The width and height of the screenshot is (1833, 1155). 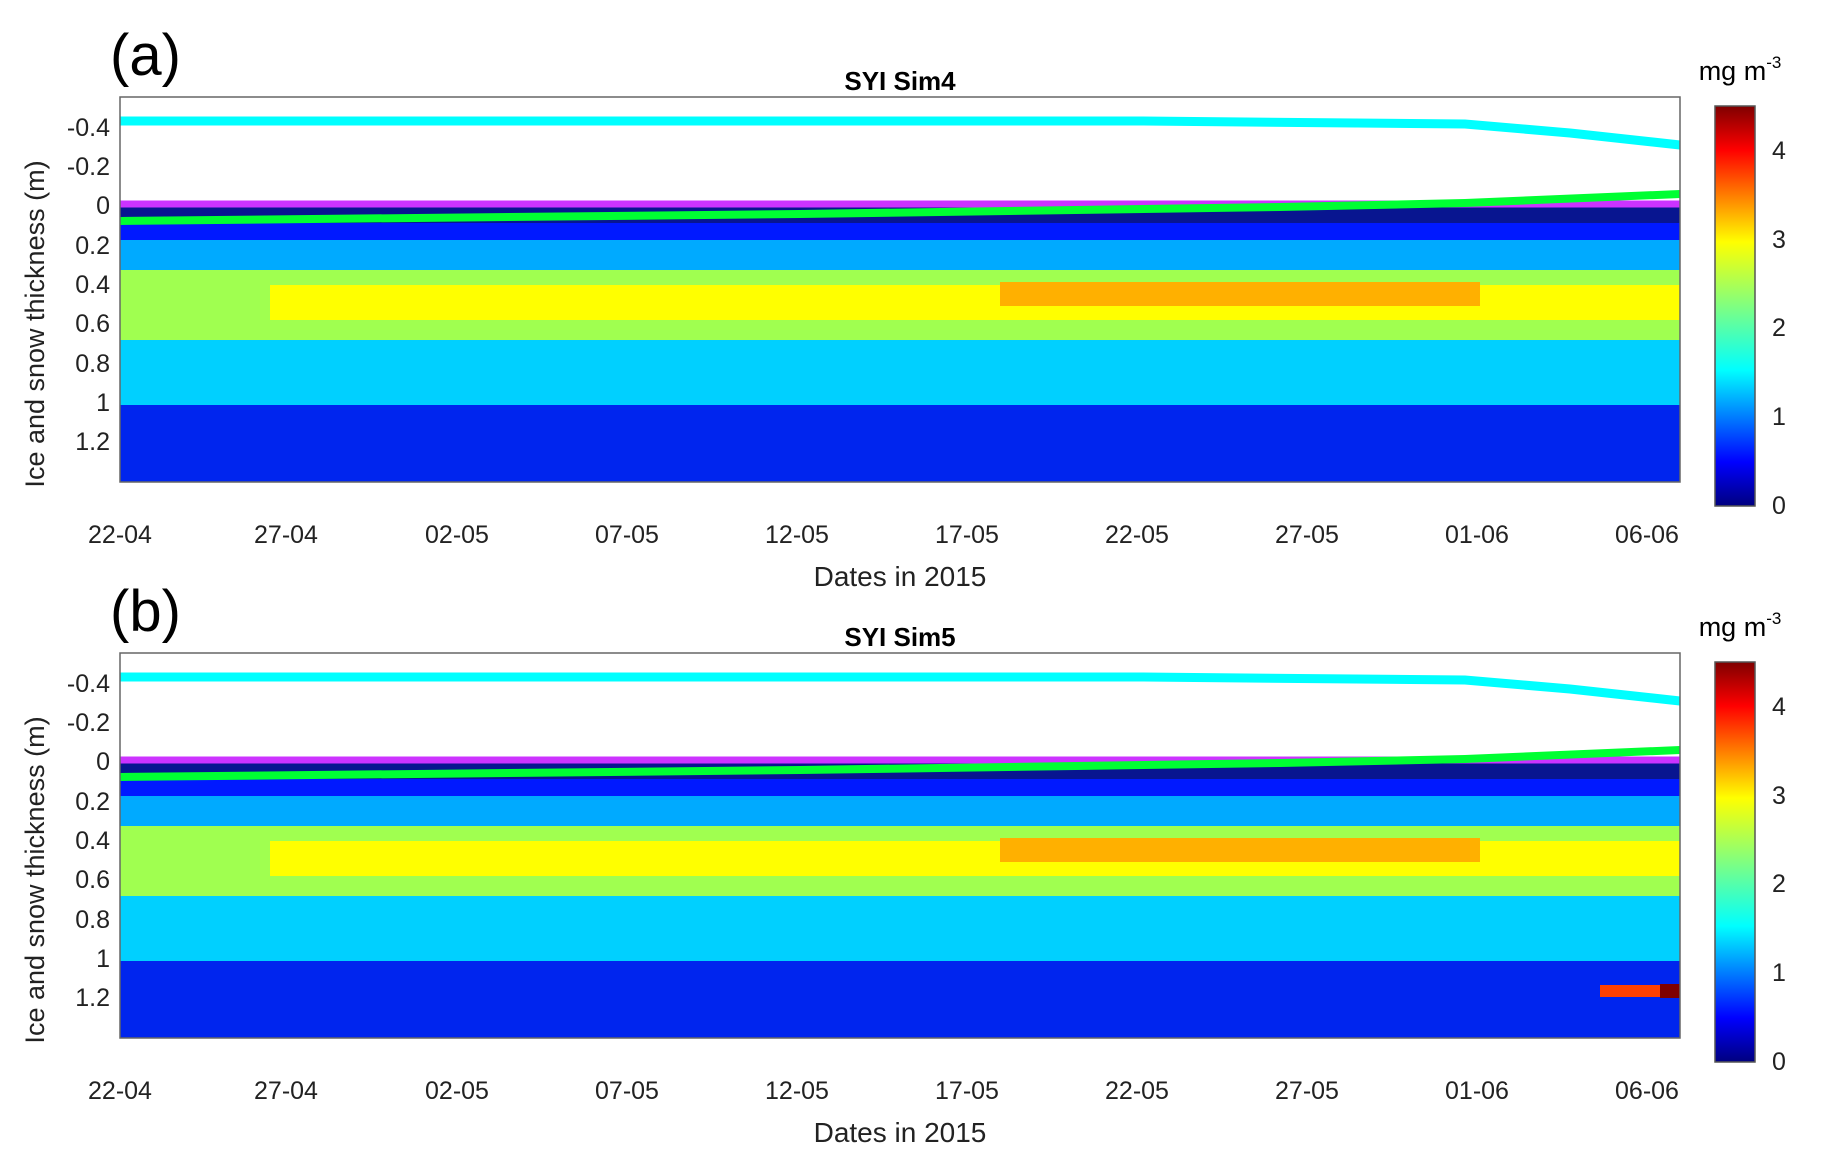 What do you see at coordinates (1670, 991) in the screenshot?
I see `bottom-hotspot-core` at bounding box center [1670, 991].